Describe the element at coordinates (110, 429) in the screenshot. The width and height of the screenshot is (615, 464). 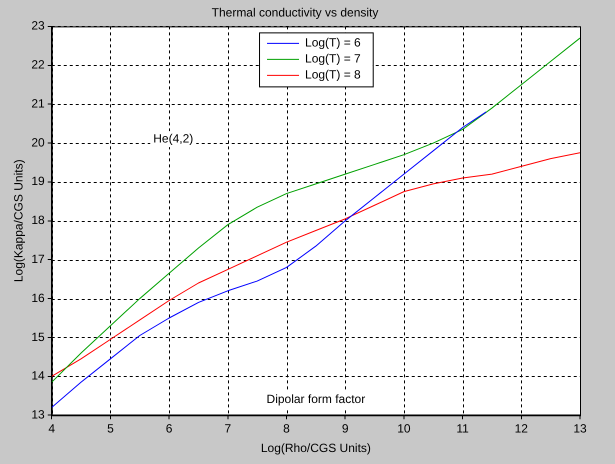
I see `x-tick-label: 5` at that location.